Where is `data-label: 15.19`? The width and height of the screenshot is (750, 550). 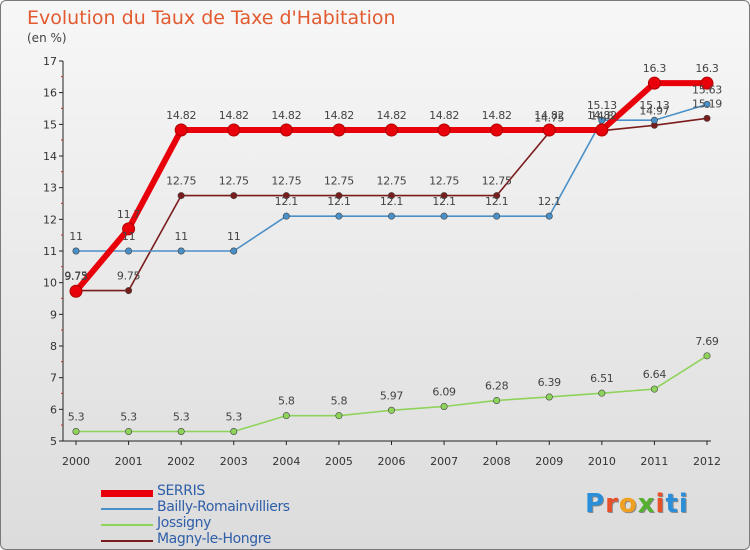
data-label: 15.19 is located at coordinates (707, 103).